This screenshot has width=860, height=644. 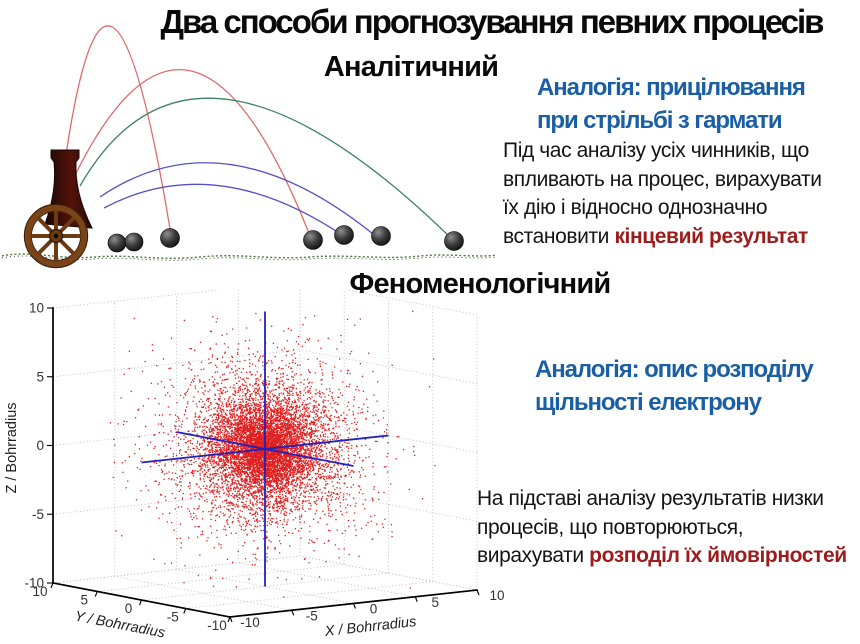 I want to click on x-tick-label: 0, so click(x=374, y=609).